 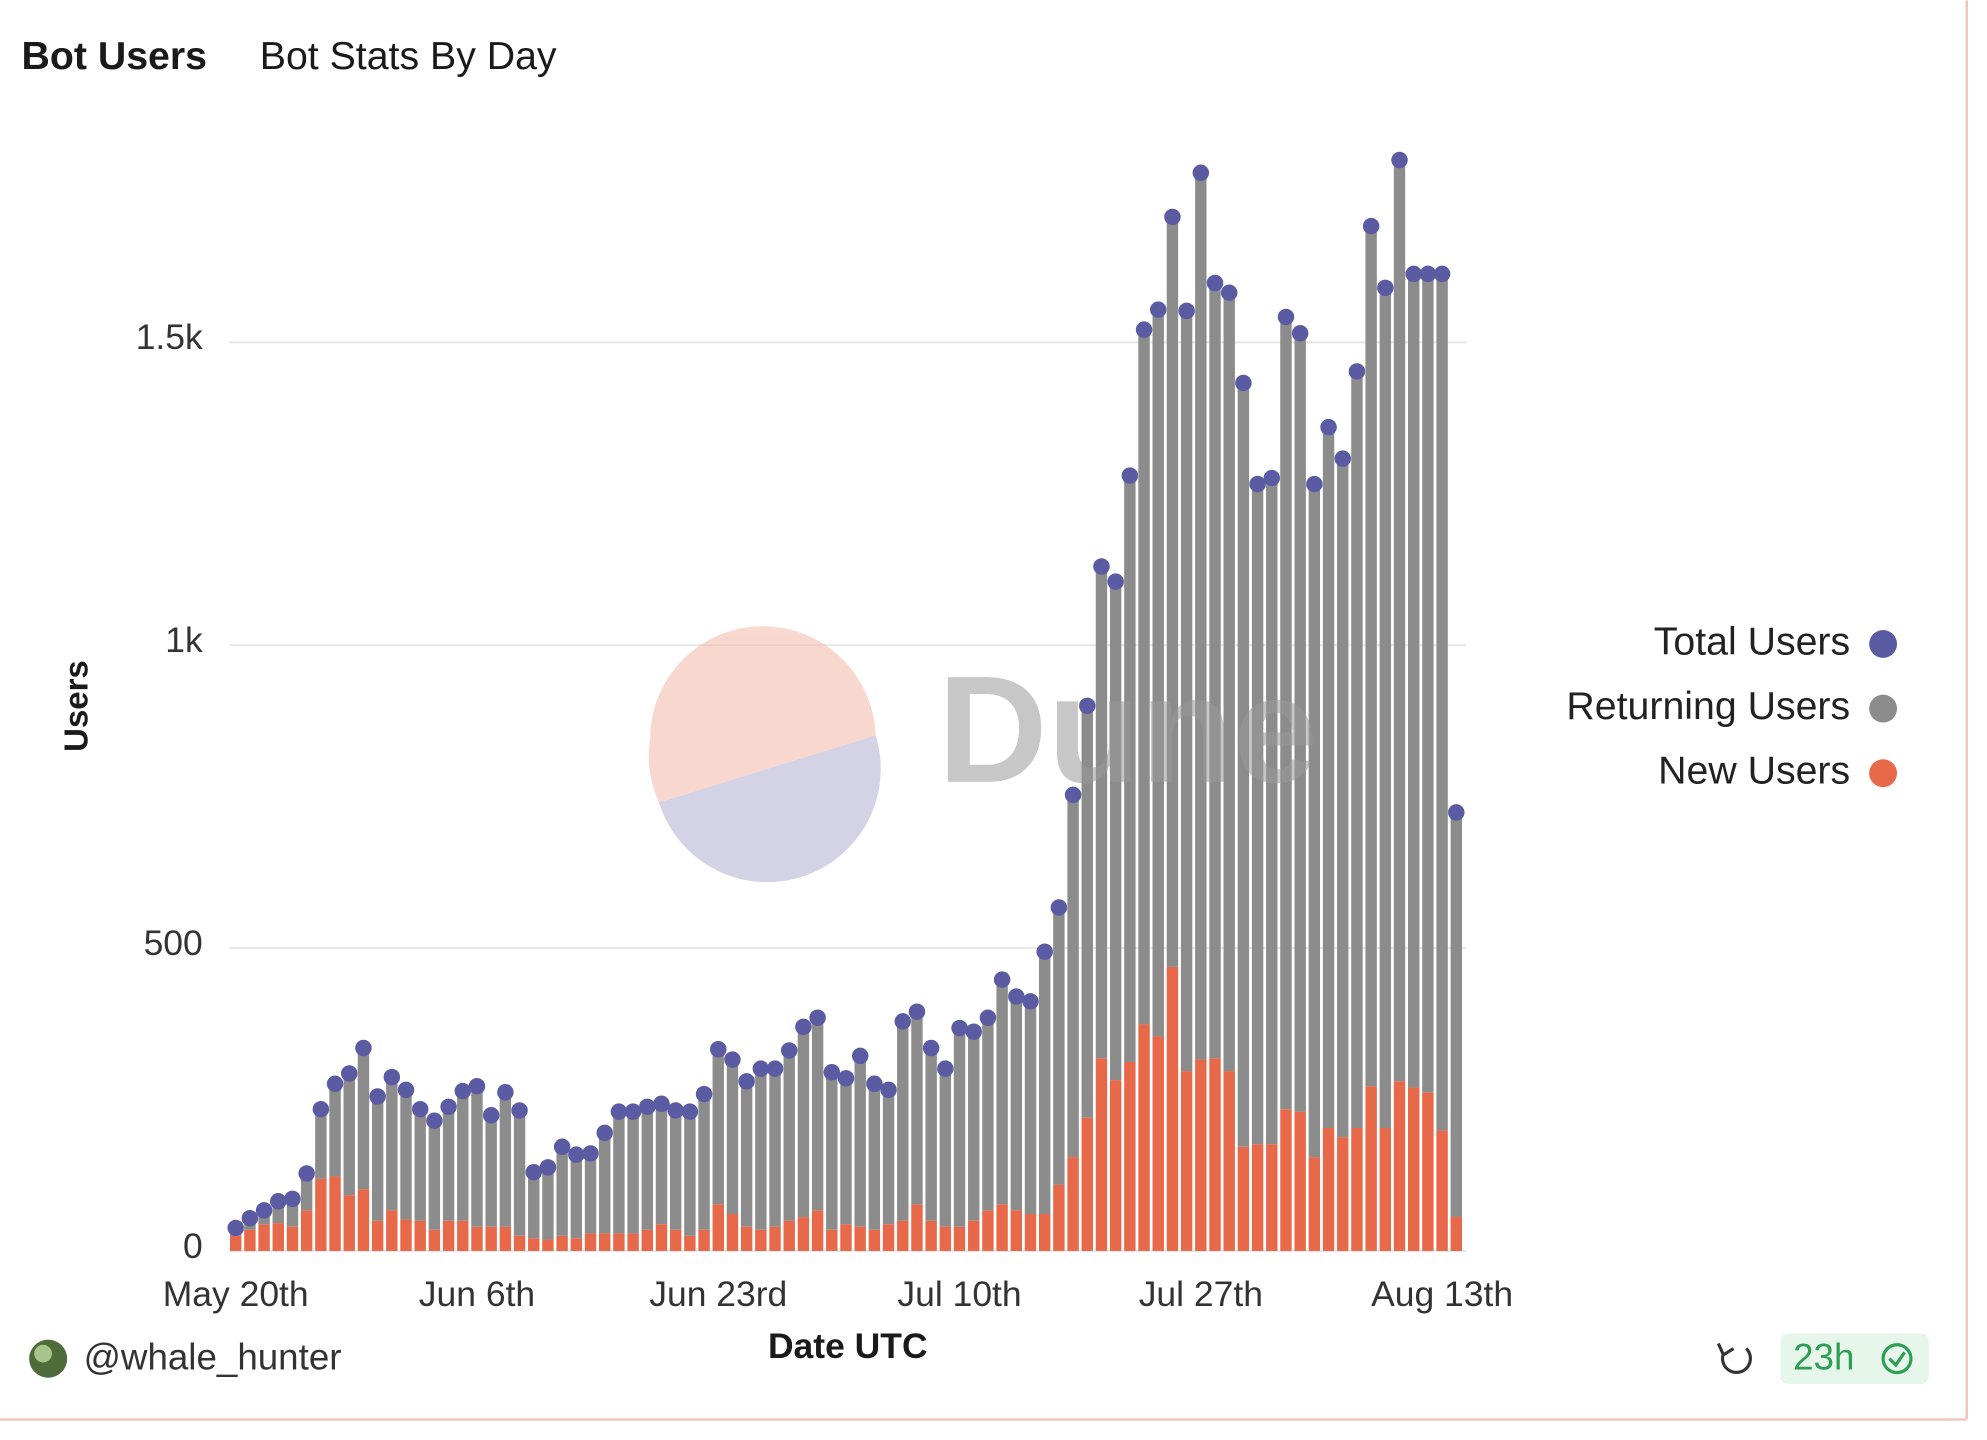 What do you see at coordinates (763, 683) in the screenshot?
I see `watermark-logo` at bounding box center [763, 683].